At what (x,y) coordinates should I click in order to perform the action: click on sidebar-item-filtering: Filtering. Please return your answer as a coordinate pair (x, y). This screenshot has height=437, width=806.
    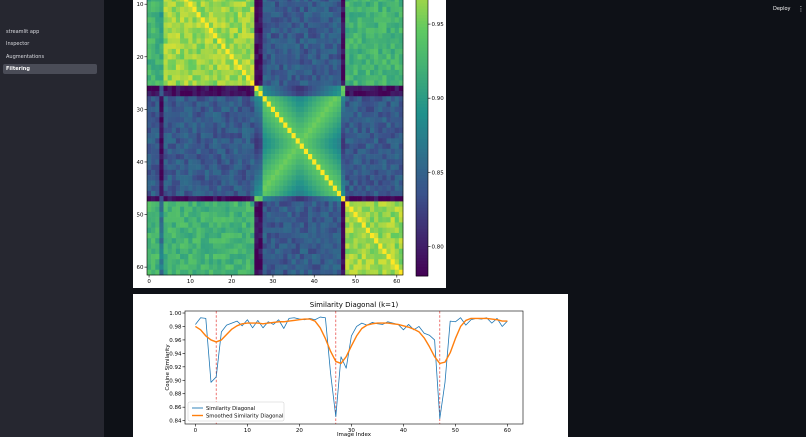
    Looking at the image, I should click on (50, 69).